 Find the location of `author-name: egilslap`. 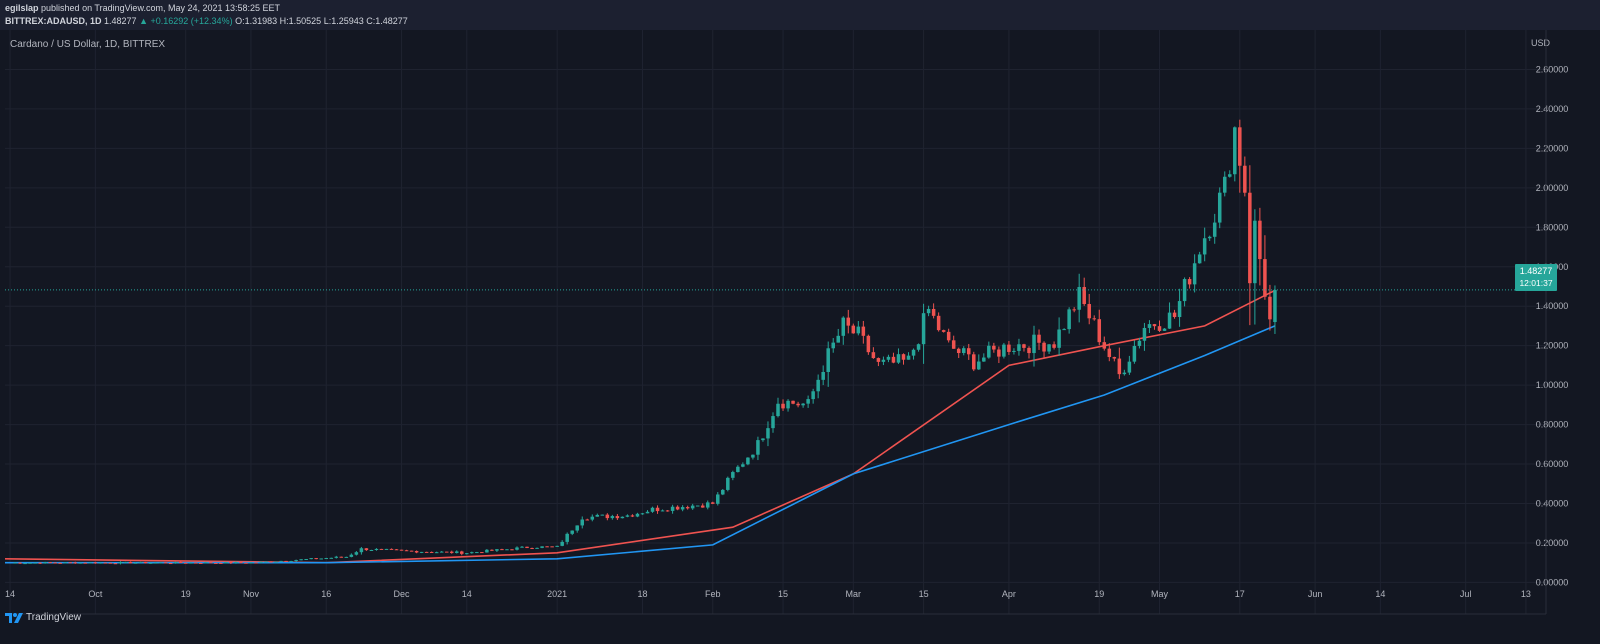

author-name: egilslap is located at coordinates (22, 8).